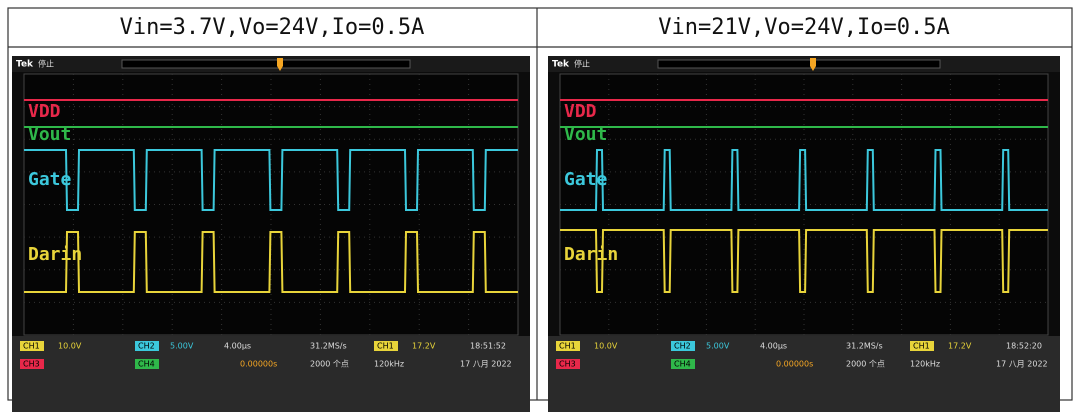 This screenshot has height=416, width=1080. What do you see at coordinates (803, 27) in the screenshot?
I see `header: Vin=21V,Vo=24V,Io=0.5A` at bounding box center [803, 27].